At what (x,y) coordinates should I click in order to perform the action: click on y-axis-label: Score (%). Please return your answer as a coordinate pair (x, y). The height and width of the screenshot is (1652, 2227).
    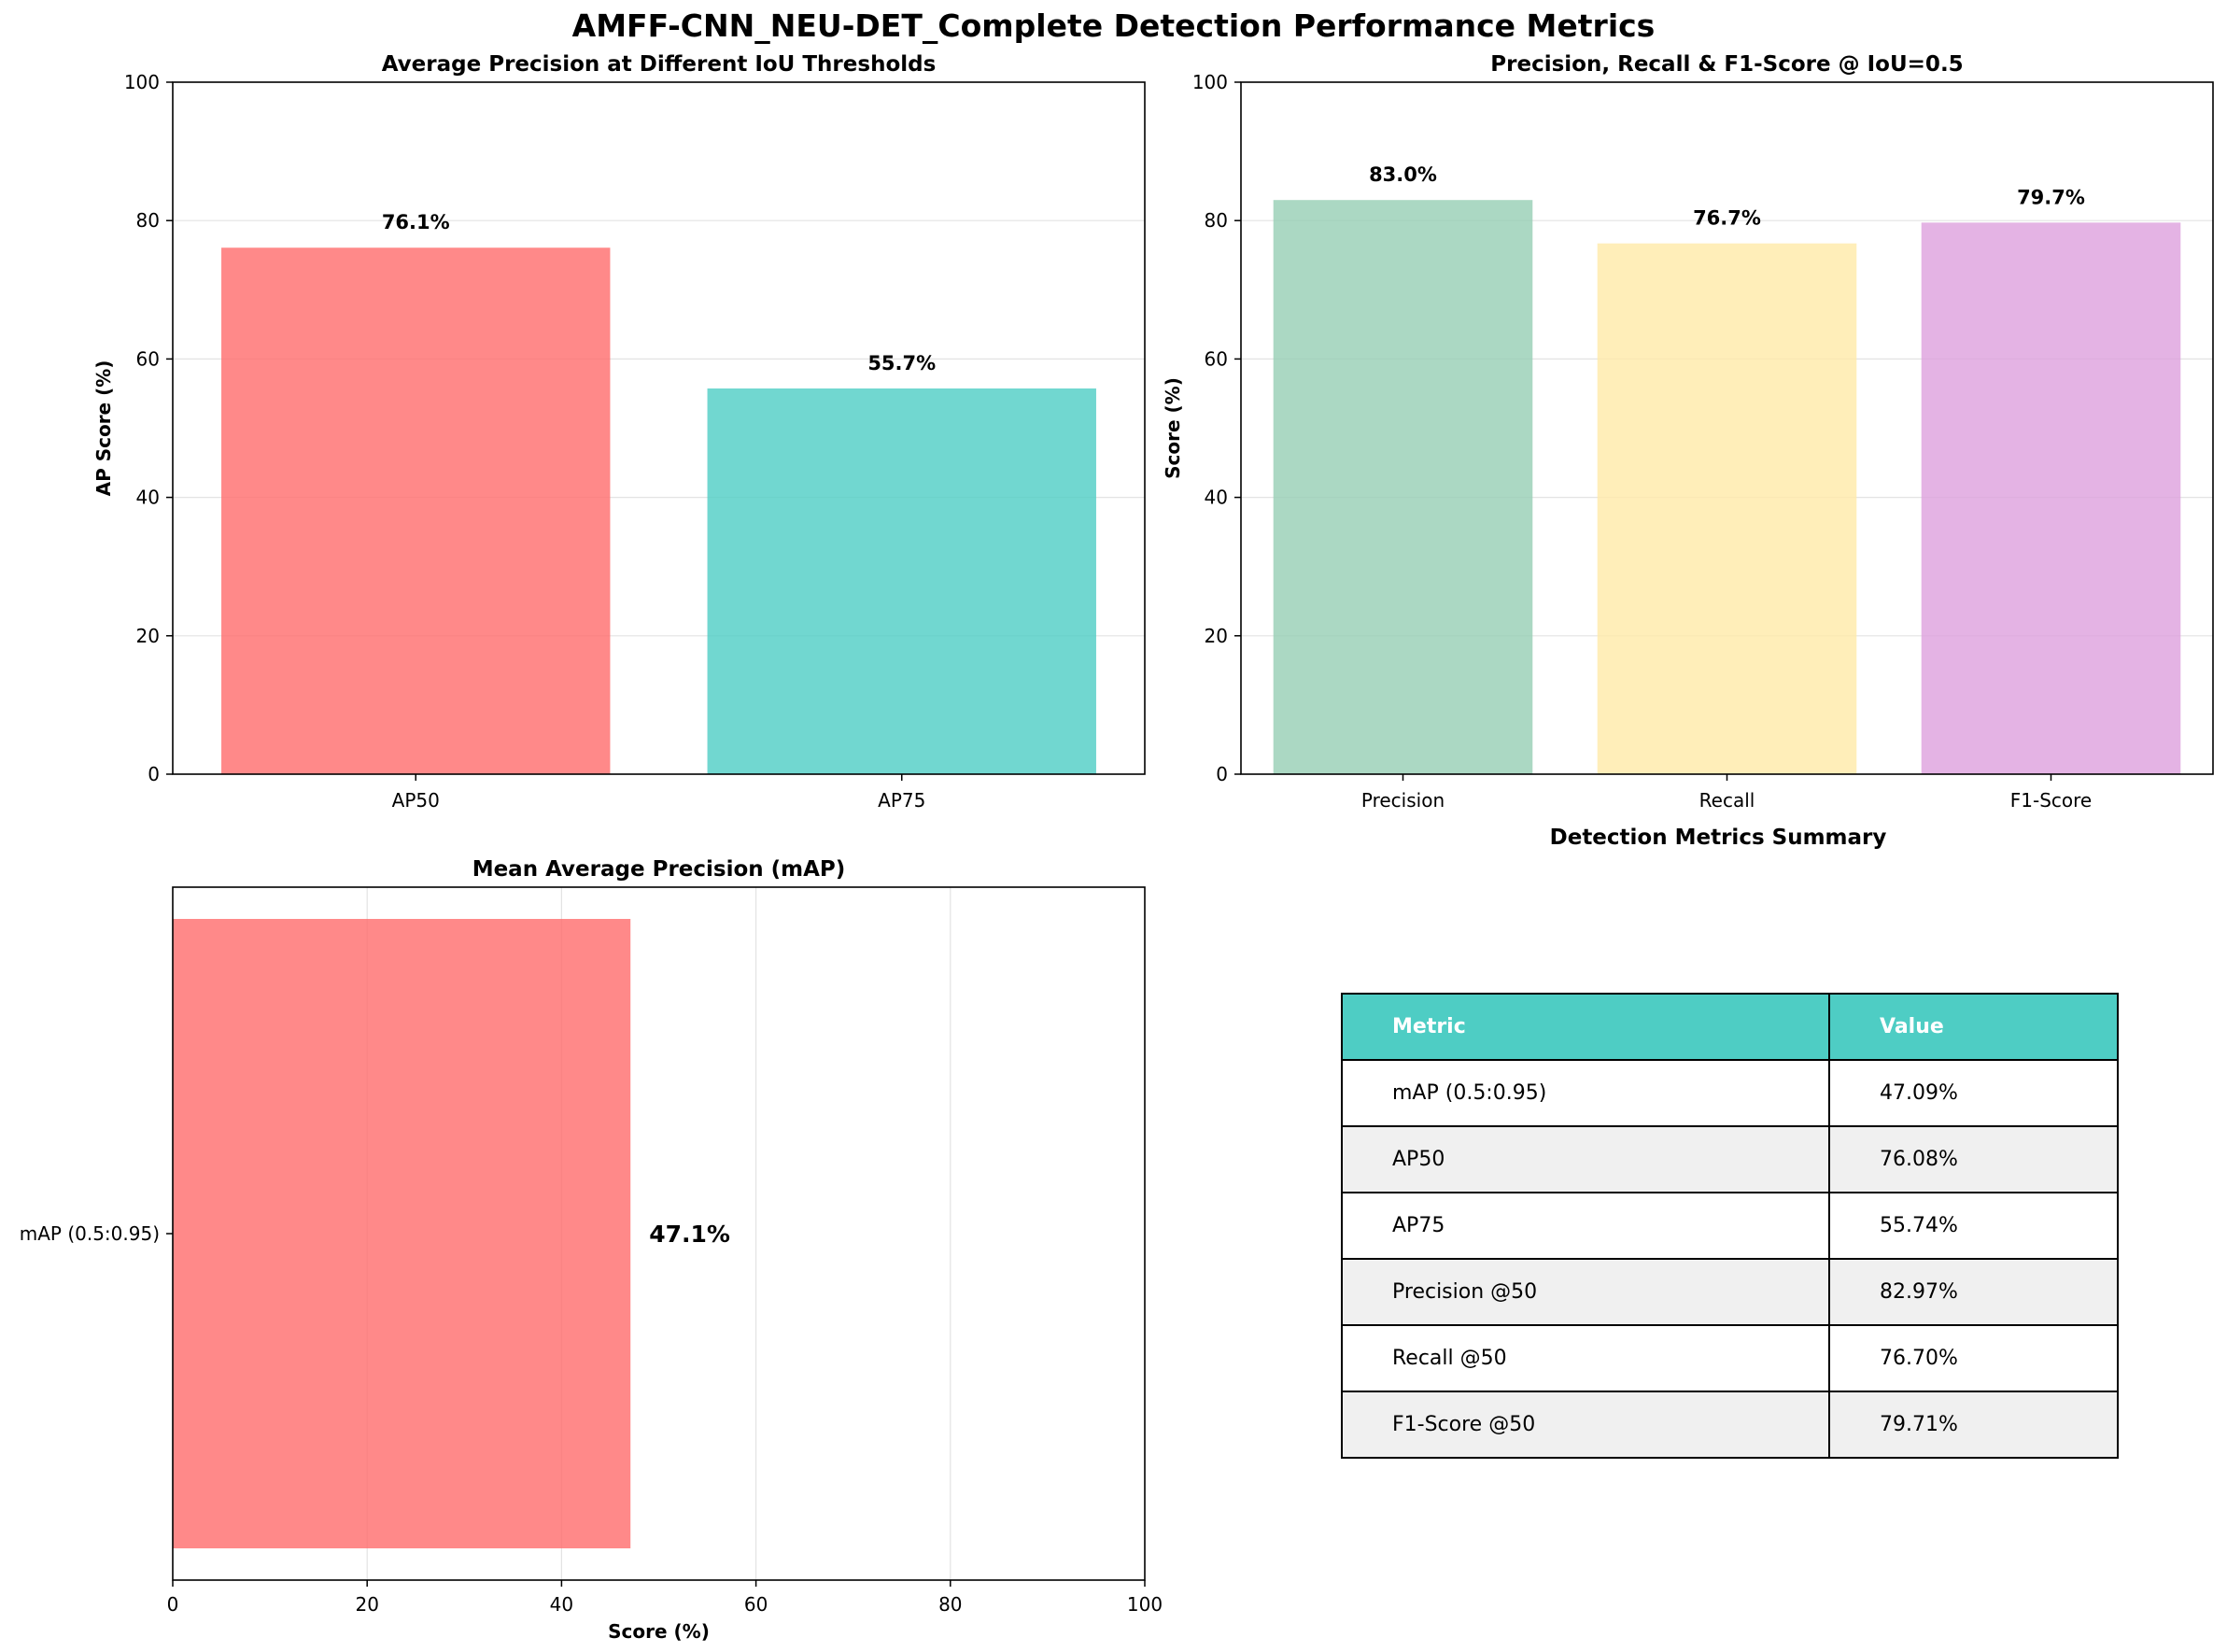
    Looking at the image, I should click on (1173, 428).